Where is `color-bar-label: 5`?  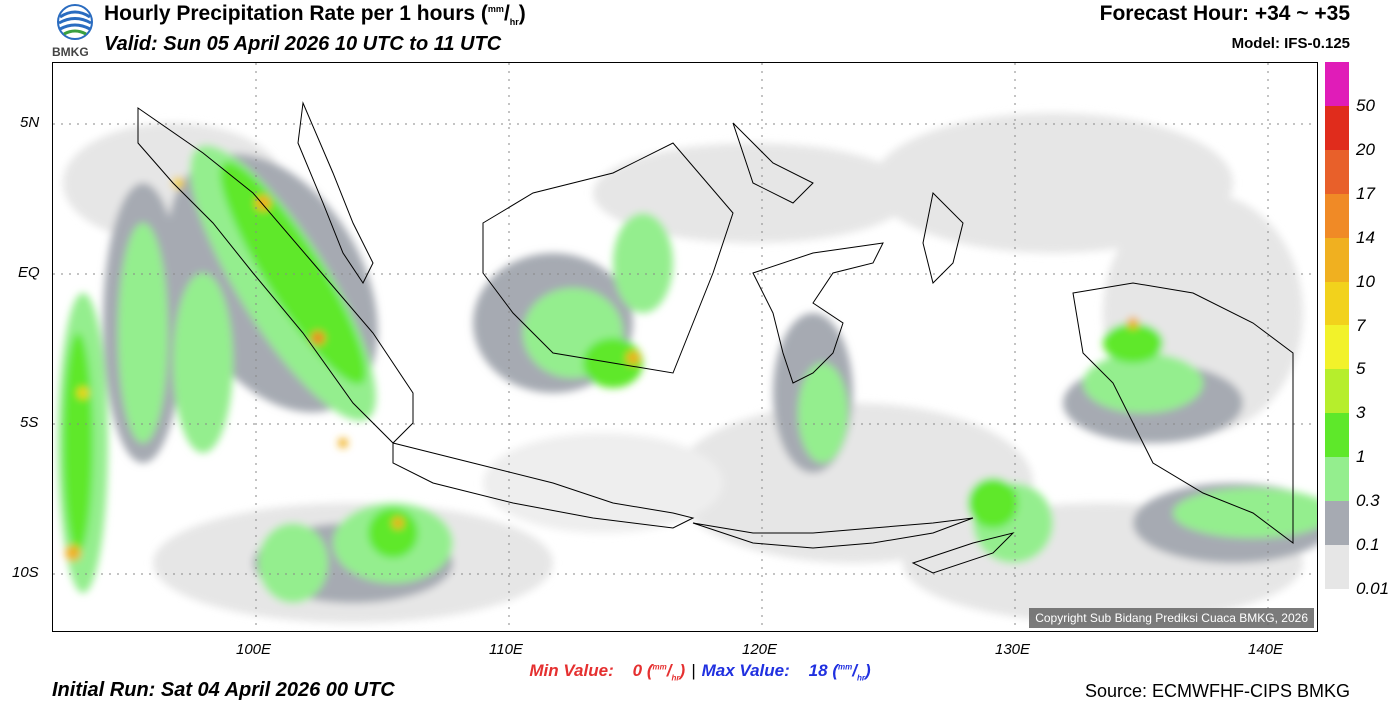 color-bar-label: 5 is located at coordinates (1361, 369).